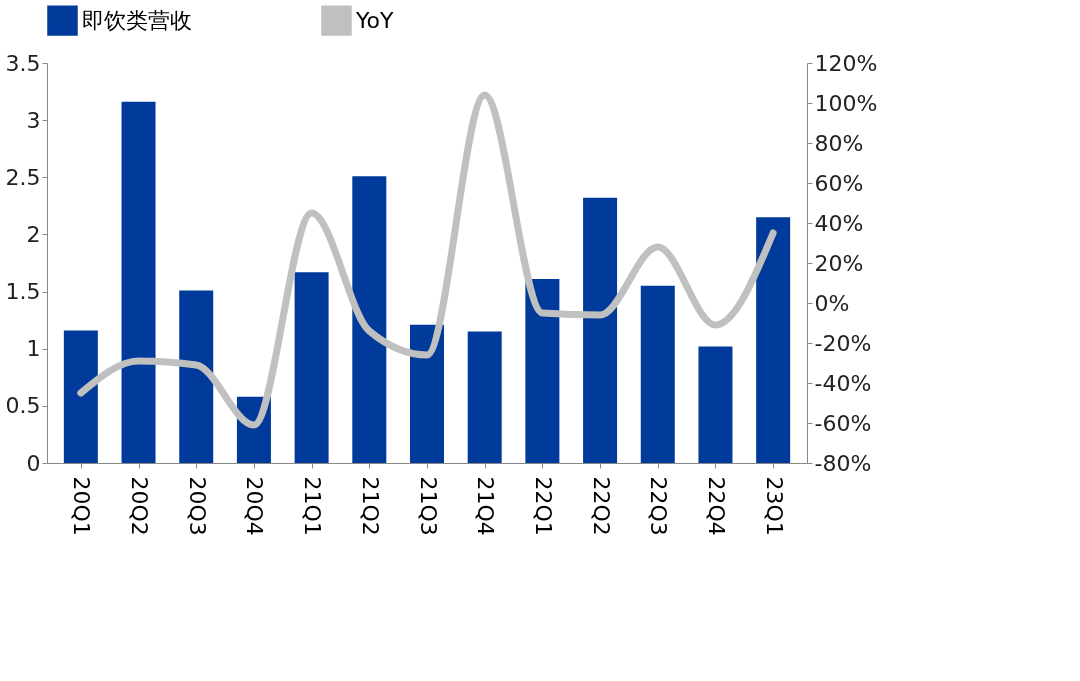 Image resolution: width=1080 pixels, height=681 pixels. What do you see at coordinates (197, 506) in the screenshot?
I see `x-tick-label: 20Q3` at bounding box center [197, 506].